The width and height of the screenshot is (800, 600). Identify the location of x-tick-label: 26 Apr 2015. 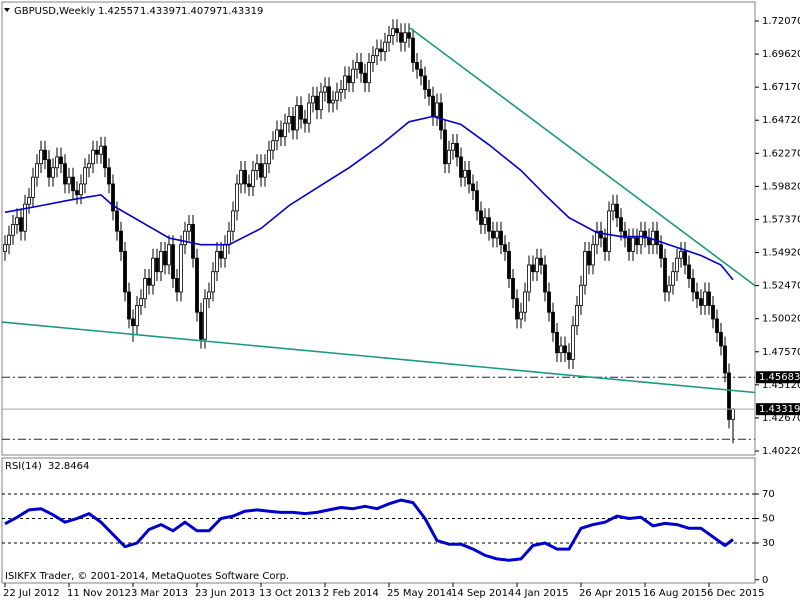
(610, 593).